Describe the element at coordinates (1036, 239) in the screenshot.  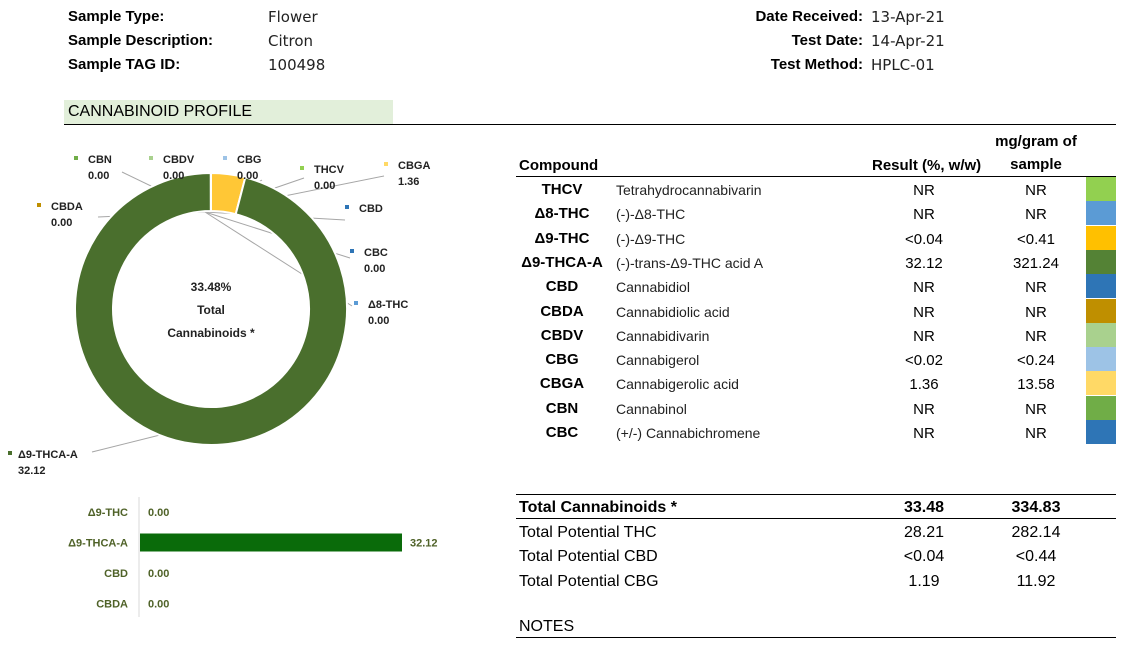
I see `mg-value: <0.41` at that location.